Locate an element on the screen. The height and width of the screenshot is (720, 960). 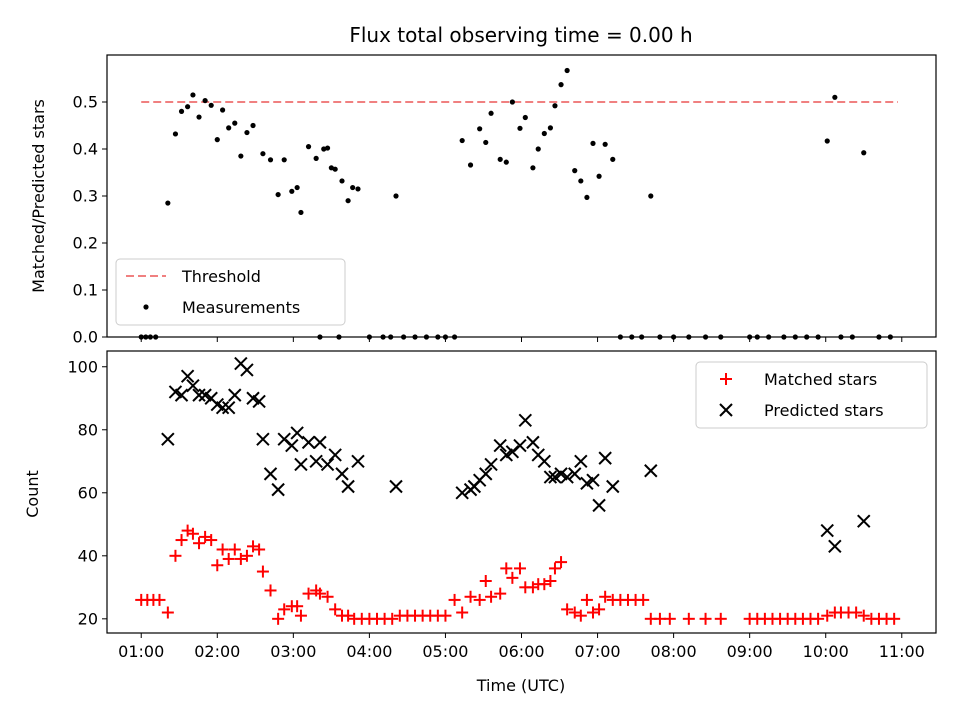
bottom-legend-frame is located at coordinates (811, 395).